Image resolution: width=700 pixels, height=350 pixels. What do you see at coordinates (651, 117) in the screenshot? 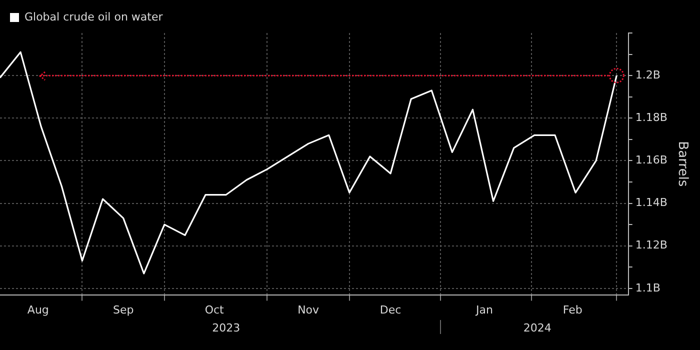
I see `y-tick-label: 1.18B` at bounding box center [651, 117].